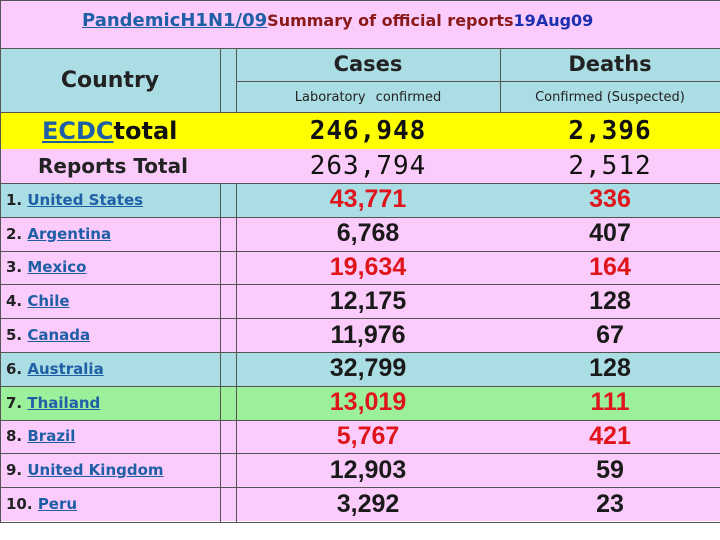  I want to click on ecdc-link: ECDC, so click(78, 131).